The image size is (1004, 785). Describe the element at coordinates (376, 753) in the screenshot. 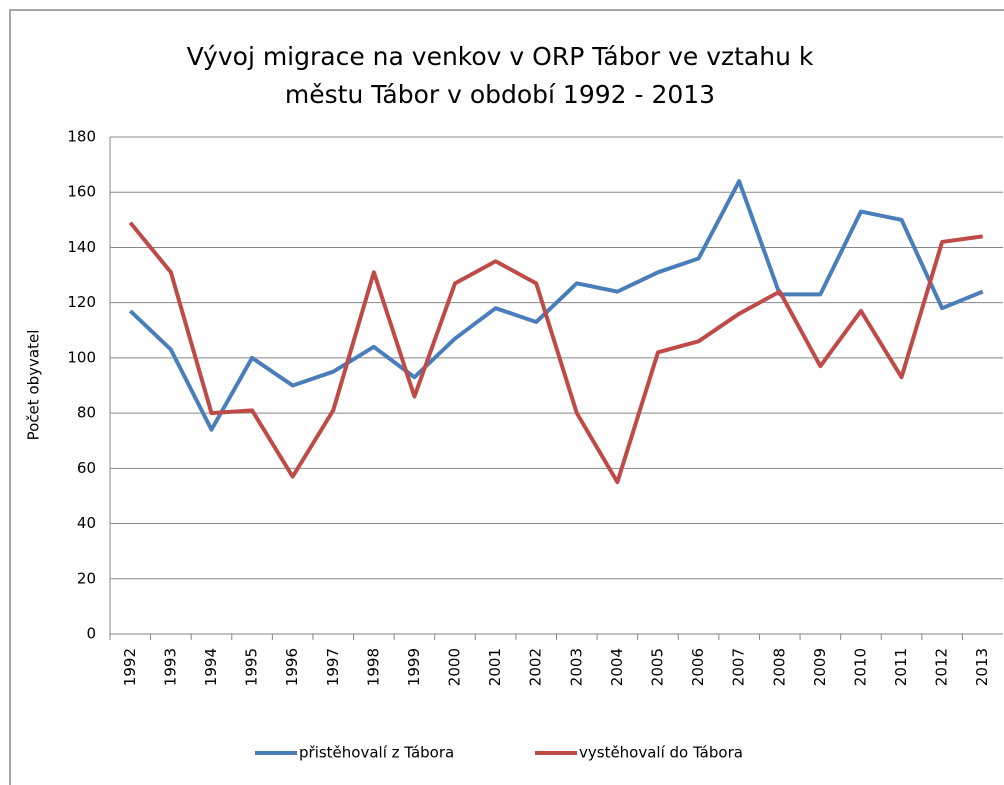

I see `legend-label: přistěhovalí z Tábora` at that location.